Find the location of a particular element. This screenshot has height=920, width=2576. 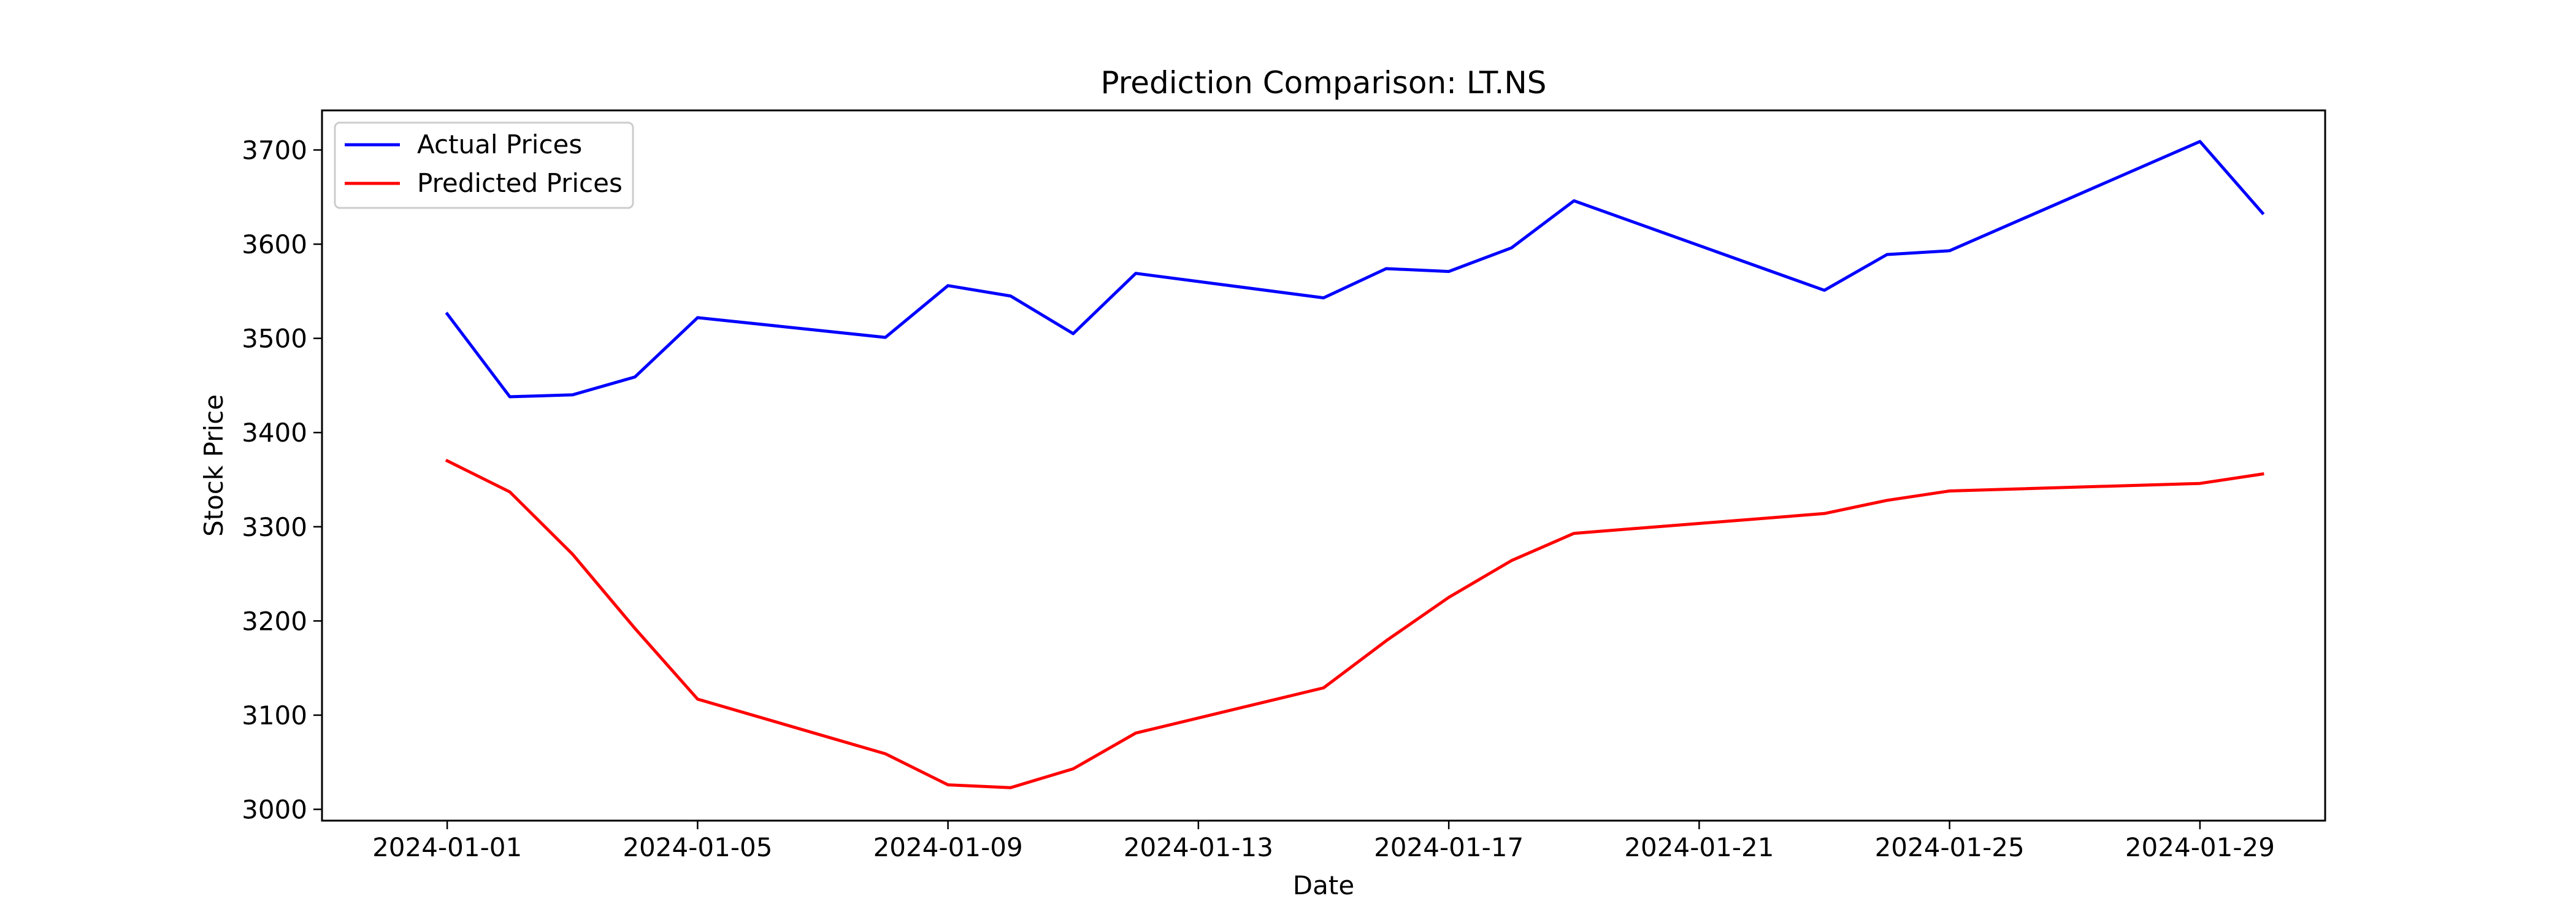

legend-frame is located at coordinates (484, 165).